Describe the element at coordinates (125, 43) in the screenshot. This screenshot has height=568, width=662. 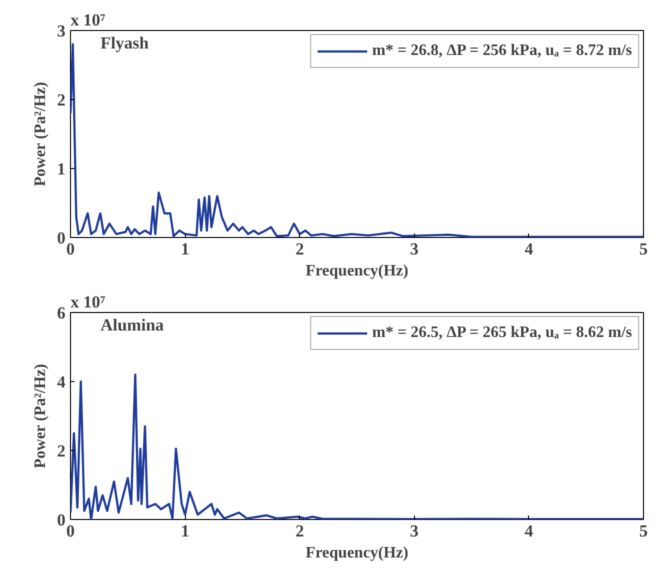
I see `annotation: Flyash` at that location.